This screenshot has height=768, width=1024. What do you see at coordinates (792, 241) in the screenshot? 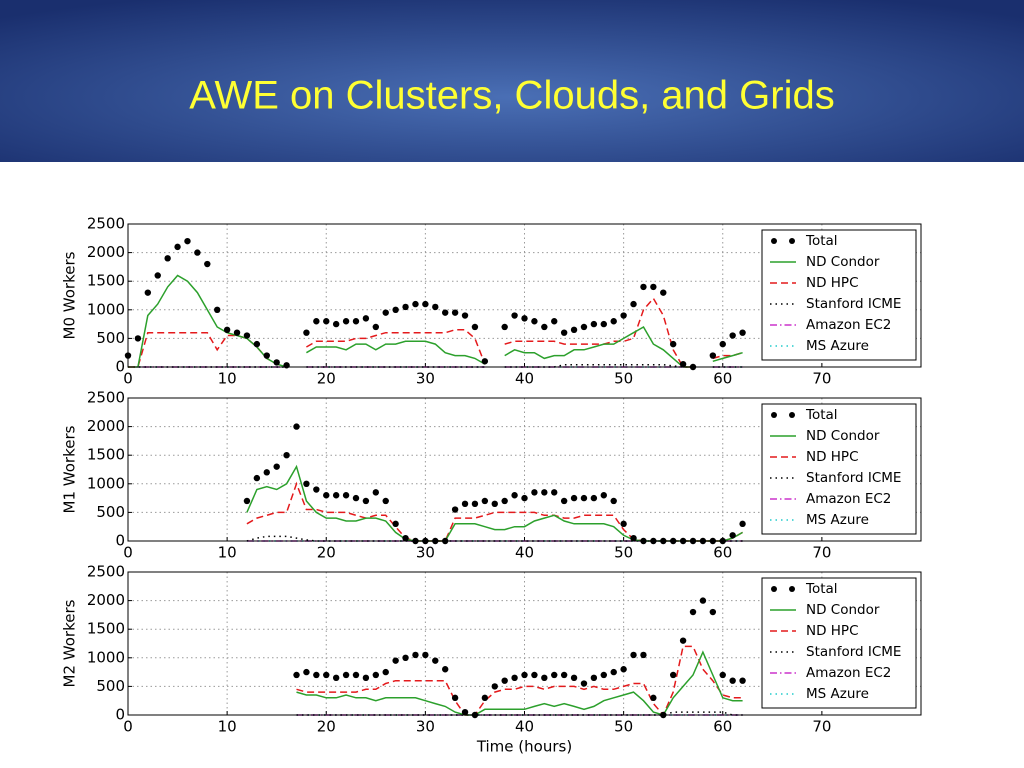
I see `legend-marker` at bounding box center [792, 241].